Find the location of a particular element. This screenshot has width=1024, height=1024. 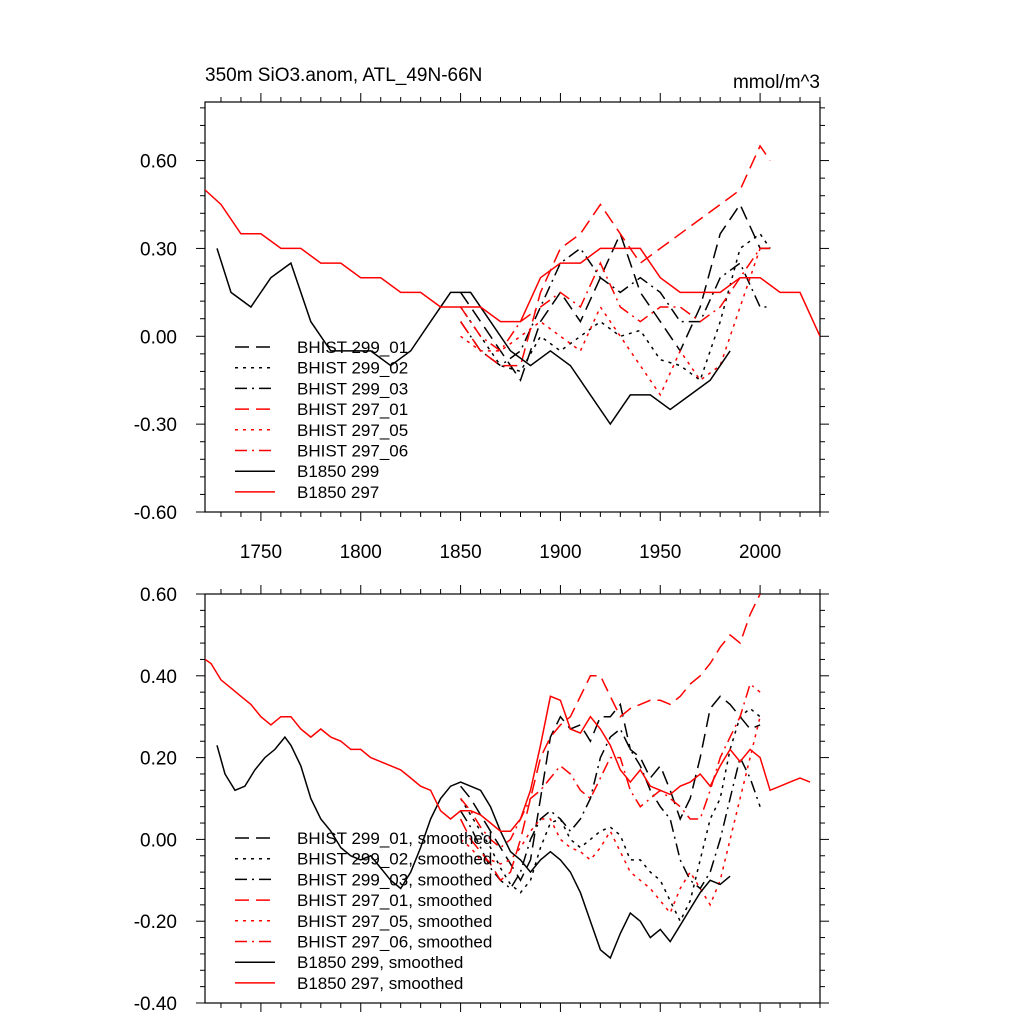

legend-label: BHIST 299_03 is located at coordinates (352, 388).